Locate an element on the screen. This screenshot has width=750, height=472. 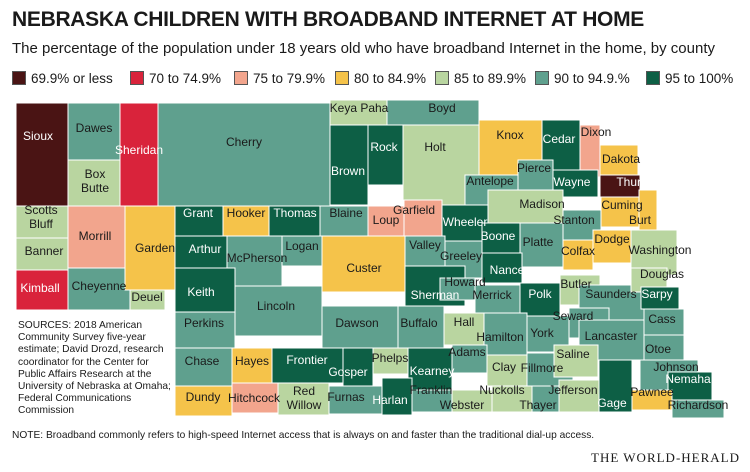
county-label-sarpy: Sarpy is located at coordinates (656, 294).